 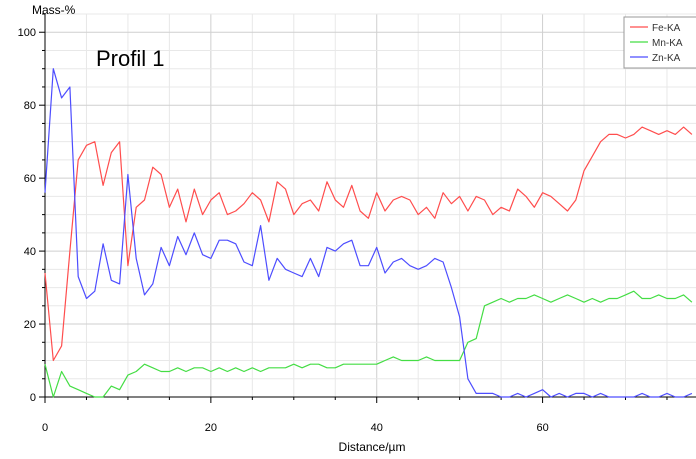 What do you see at coordinates (211, 428) in the screenshot?
I see `x-tick-label: 20` at bounding box center [211, 428].